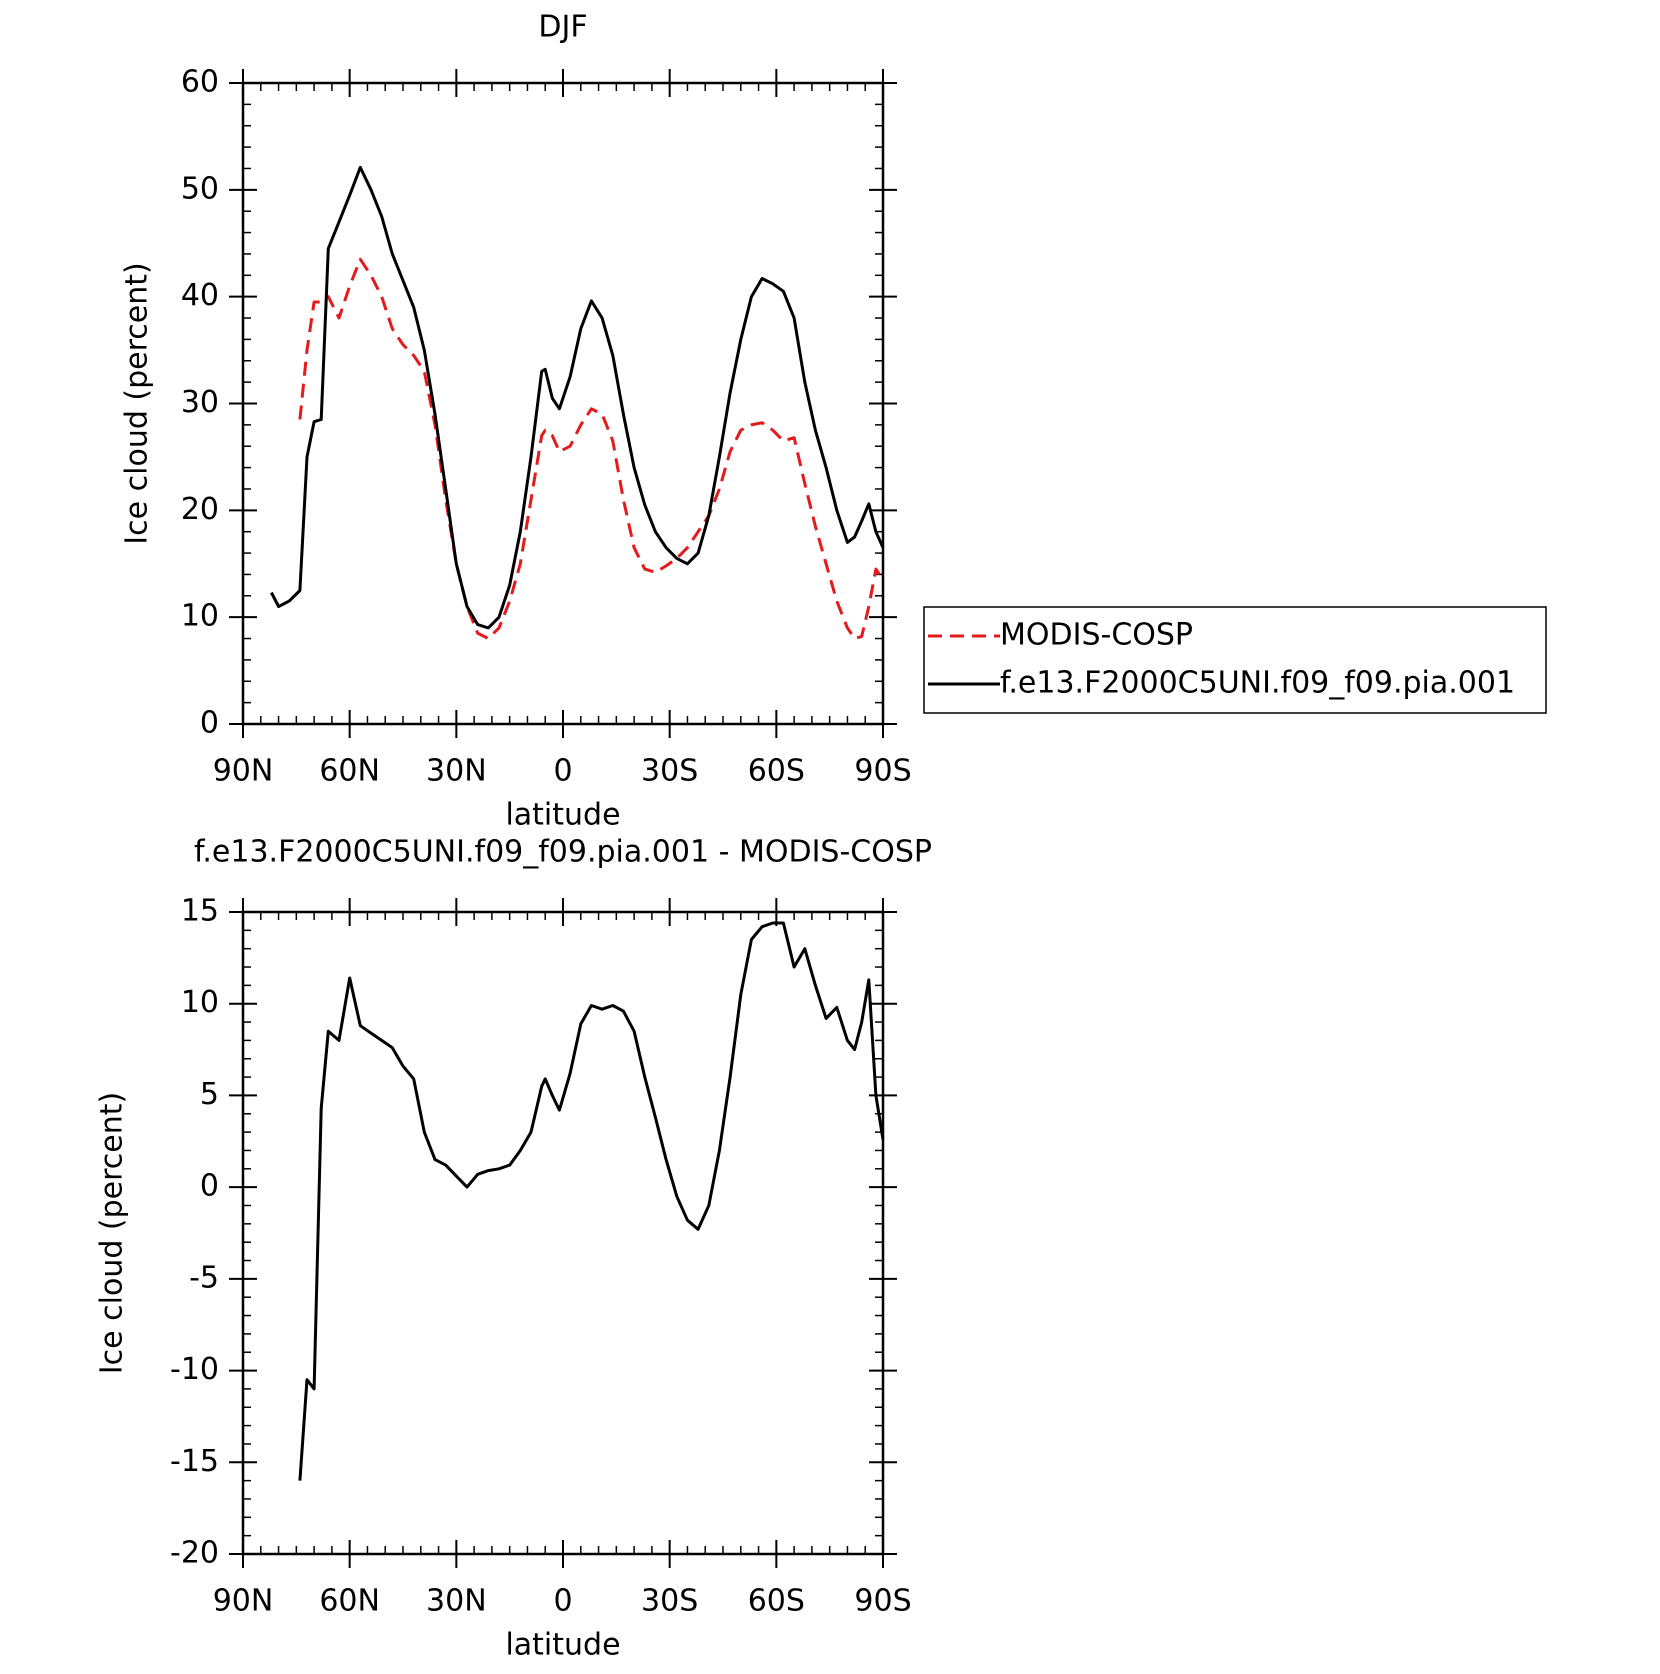  I want to click on y-tick-label: -20, so click(194, 1553).